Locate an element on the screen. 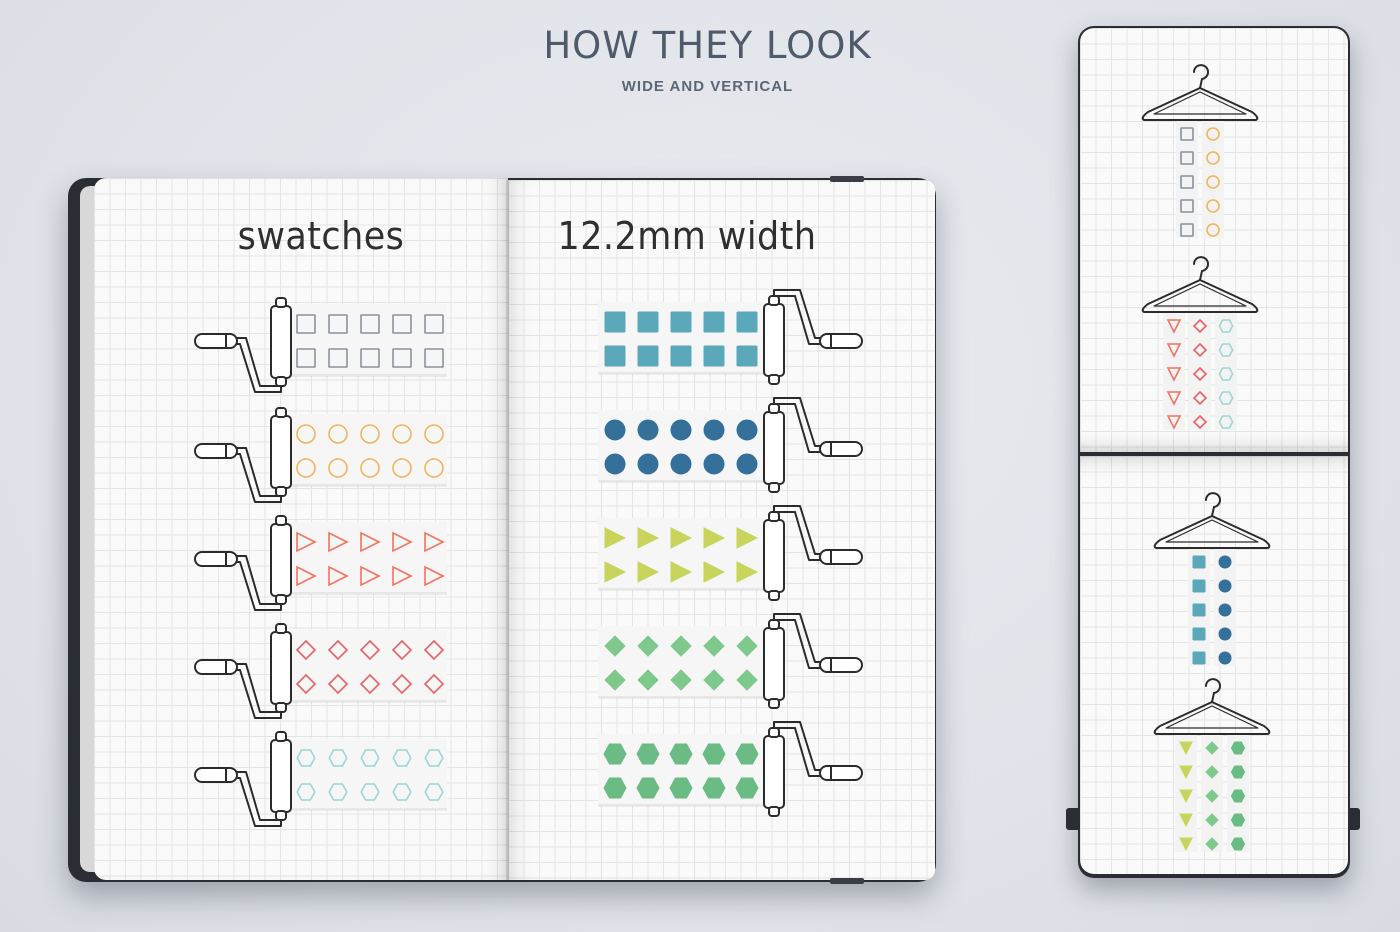 The image size is (1400, 932). tape-strip is located at coordinates (369, 340).